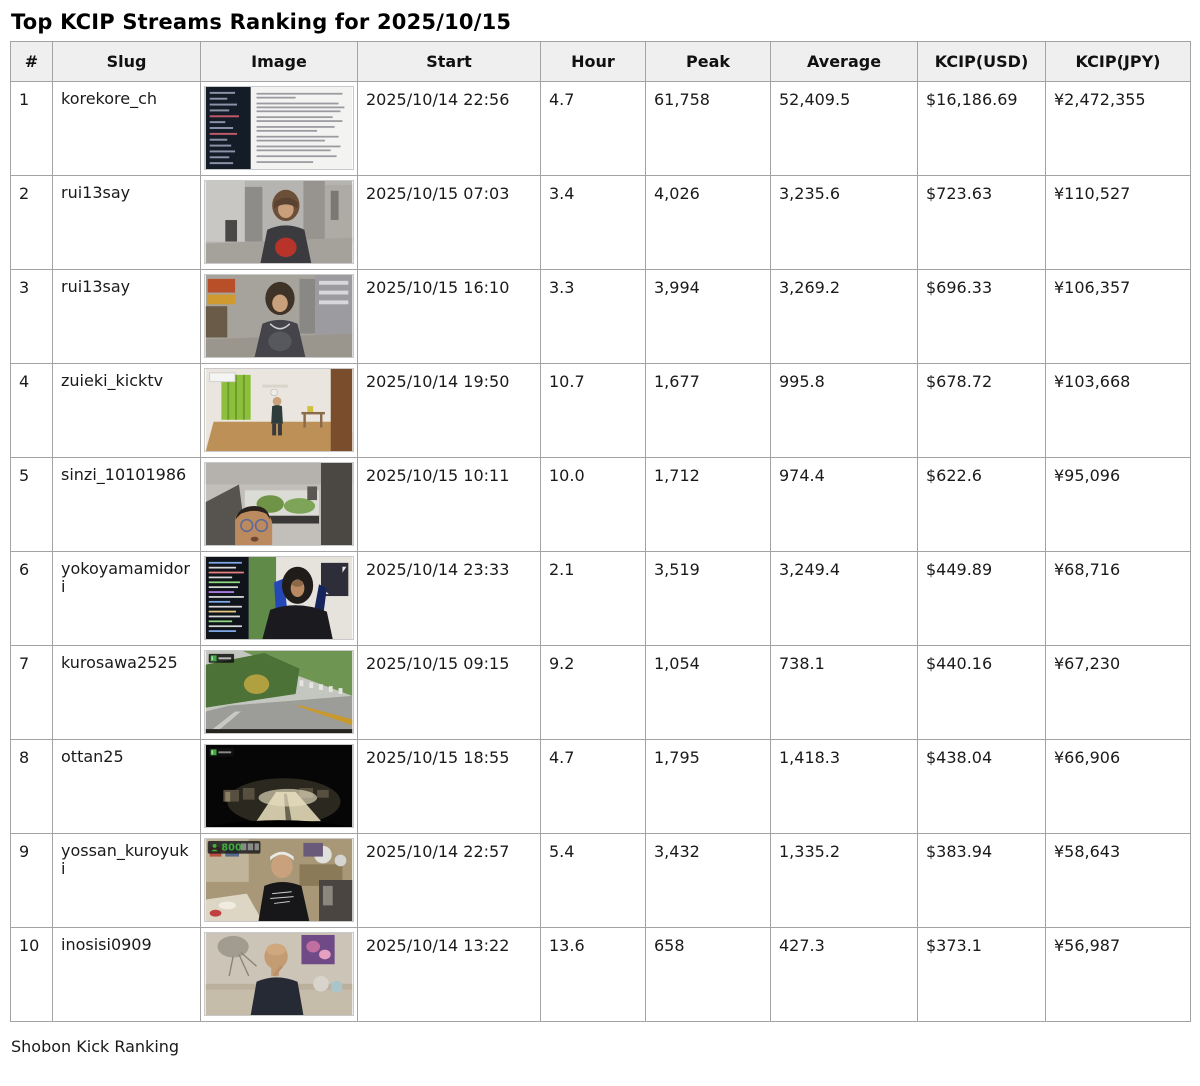  What do you see at coordinates (708, 504) in the screenshot?
I see `peak-cell: 1,712` at bounding box center [708, 504].